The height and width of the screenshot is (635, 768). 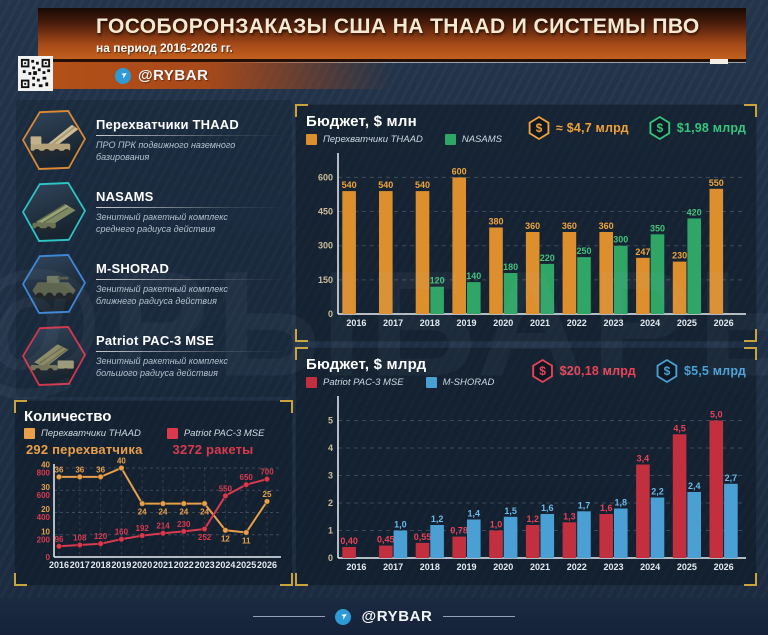 I want to click on qr-code, so click(x=35, y=73).